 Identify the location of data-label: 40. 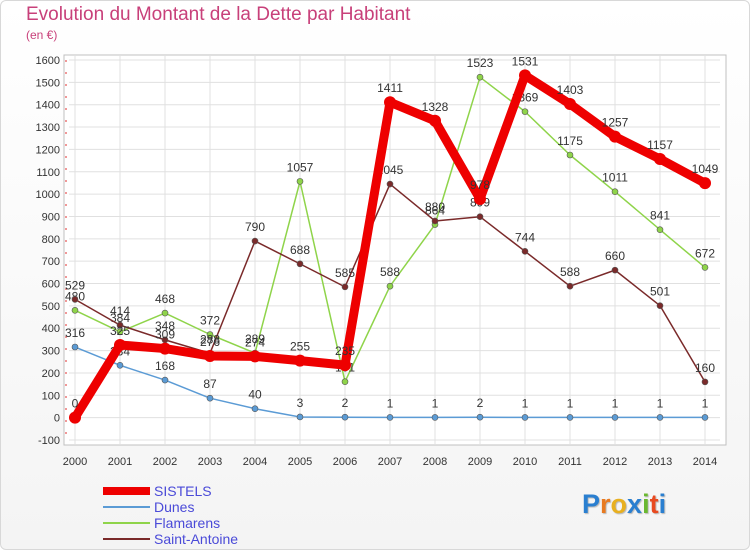
(255, 395).